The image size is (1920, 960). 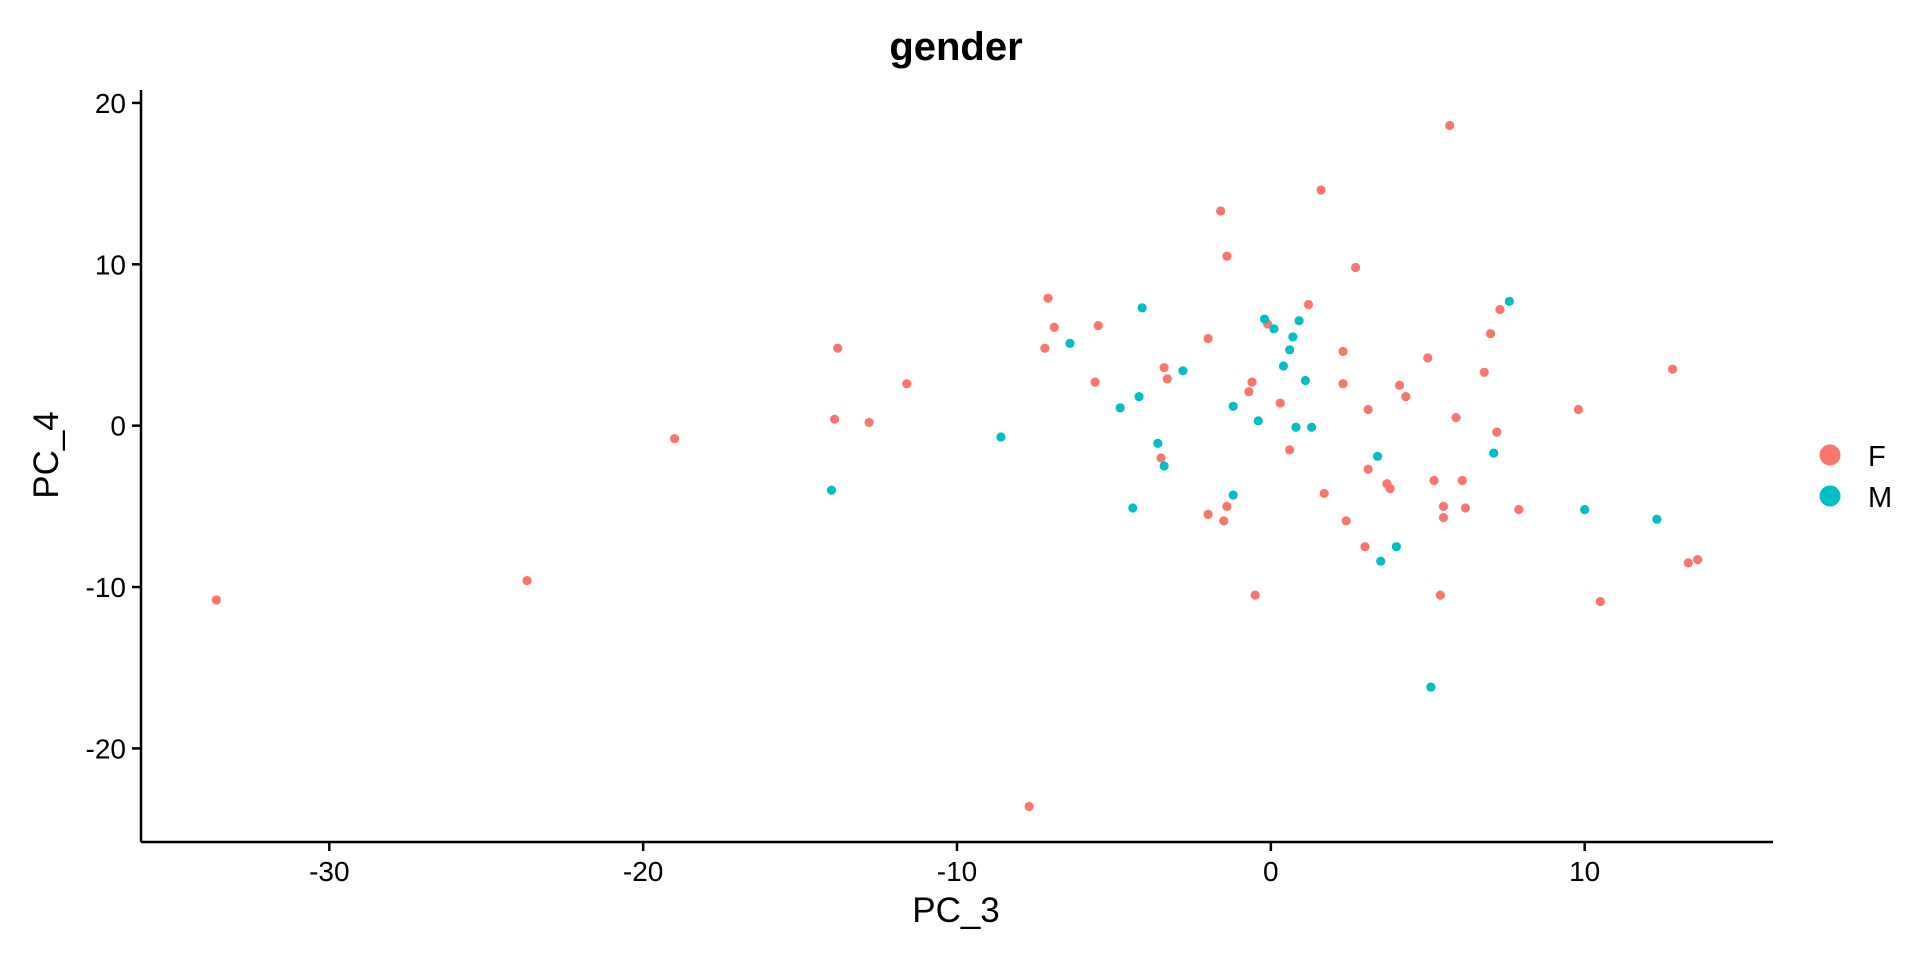 What do you see at coordinates (114, 465) in the screenshot?
I see `y-axis: -20 -10 0 10 20` at bounding box center [114, 465].